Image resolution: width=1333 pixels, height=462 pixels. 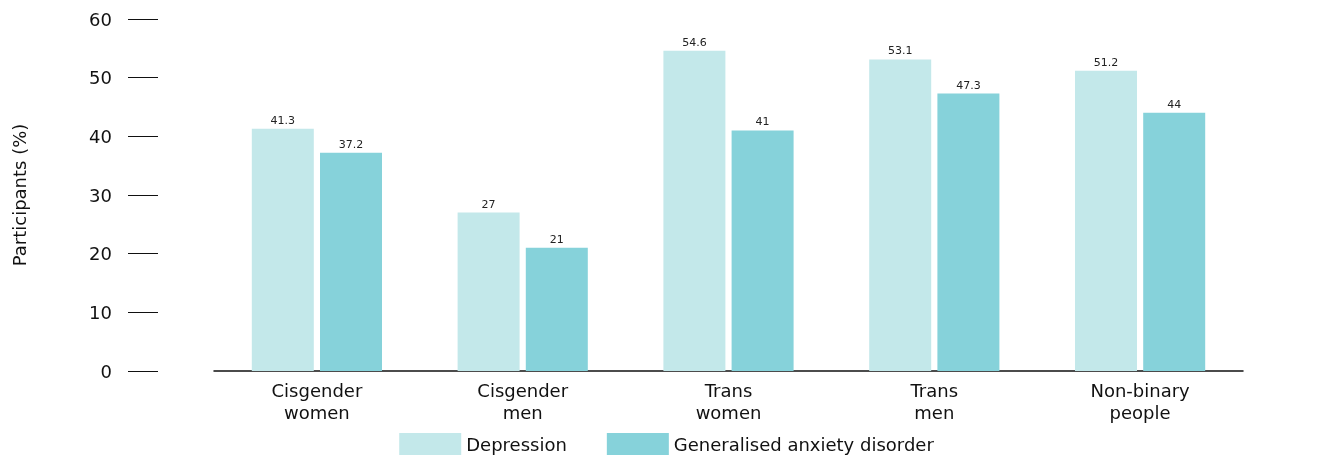 What do you see at coordinates (1174, 104) in the screenshot?
I see `data-label: 44` at bounding box center [1174, 104].